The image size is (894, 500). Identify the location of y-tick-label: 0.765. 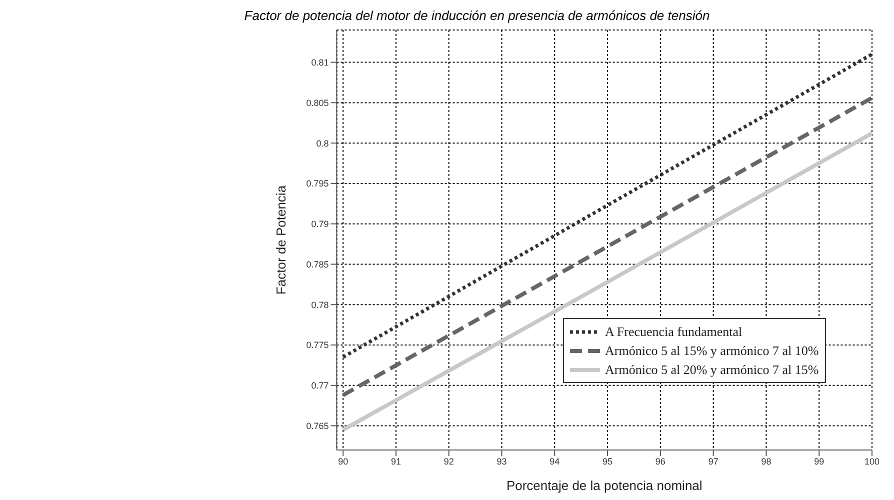
(317, 425).